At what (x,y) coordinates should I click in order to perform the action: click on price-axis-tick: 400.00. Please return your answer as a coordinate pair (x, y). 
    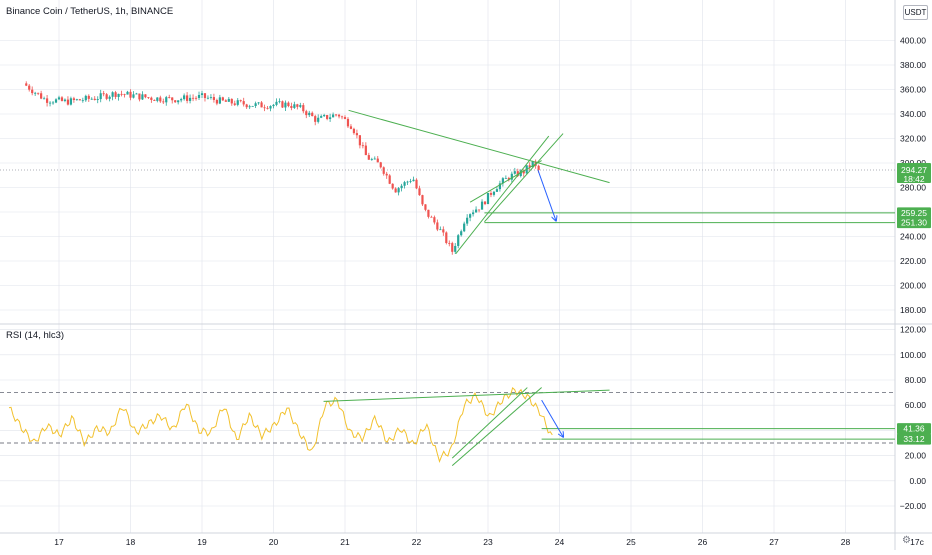
    Looking at the image, I should click on (913, 41).